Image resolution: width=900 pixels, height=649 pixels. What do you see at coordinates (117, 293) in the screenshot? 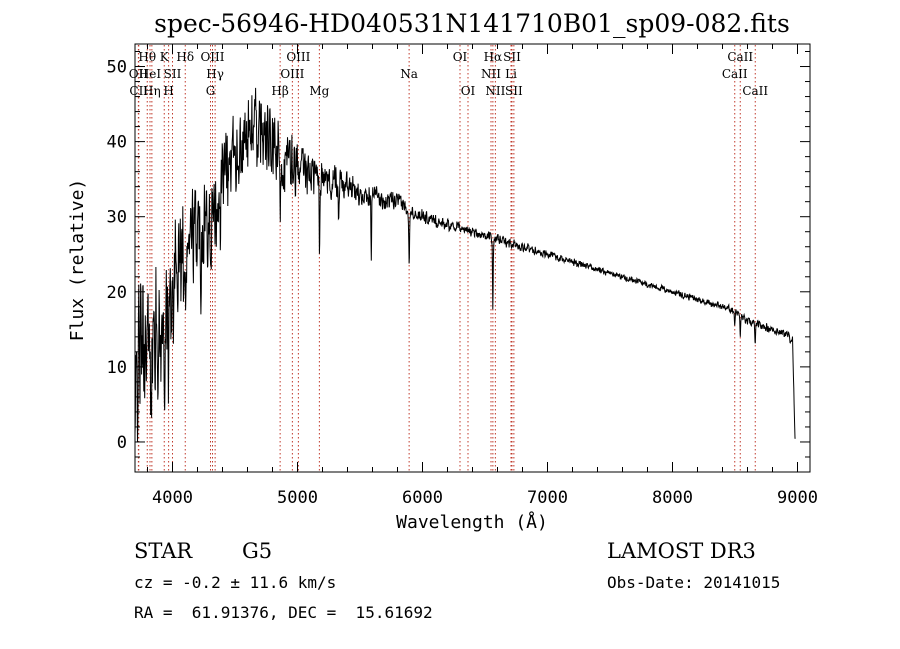
I see `y-tick-label: 20` at bounding box center [117, 293].